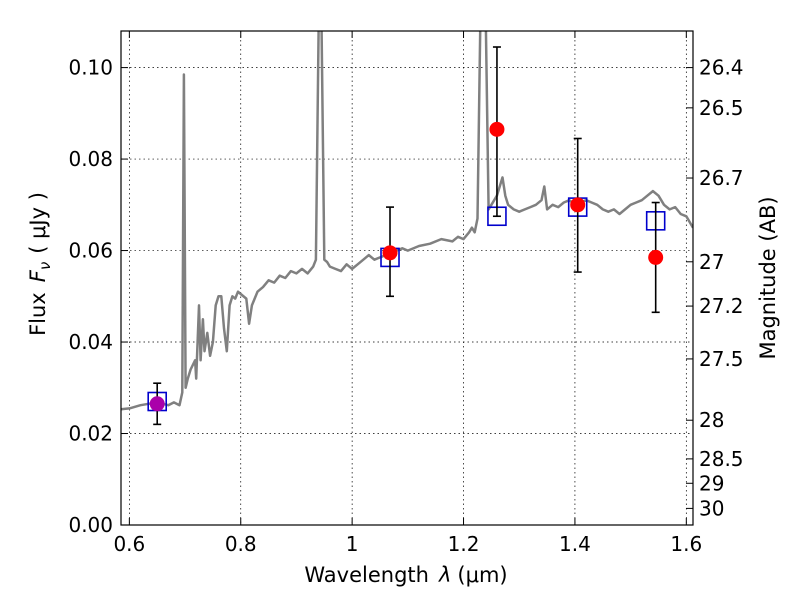 Image resolution: width=800 pixels, height=600 pixels. What do you see at coordinates (711, 262) in the screenshot?
I see `mag-tick-label: 27` at bounding box center [711, 262].